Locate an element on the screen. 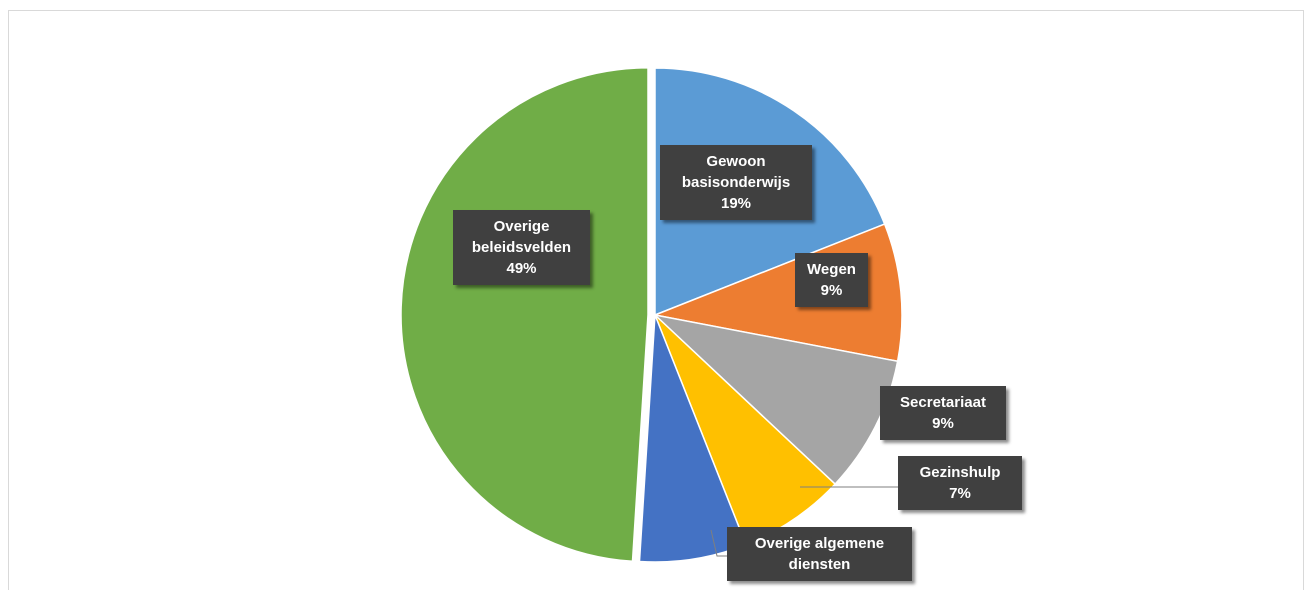 Image resolution: width=1312 pixels, height=590 pixels. data-label: Overige beleidsvelden 49% is located at coordinates (521, 247).